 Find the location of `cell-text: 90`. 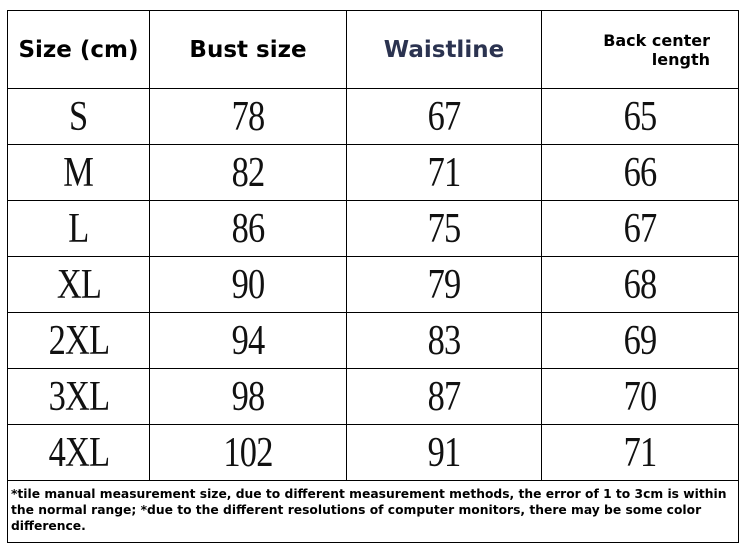

cell-text: 90 is located at coordinates (248, 284).